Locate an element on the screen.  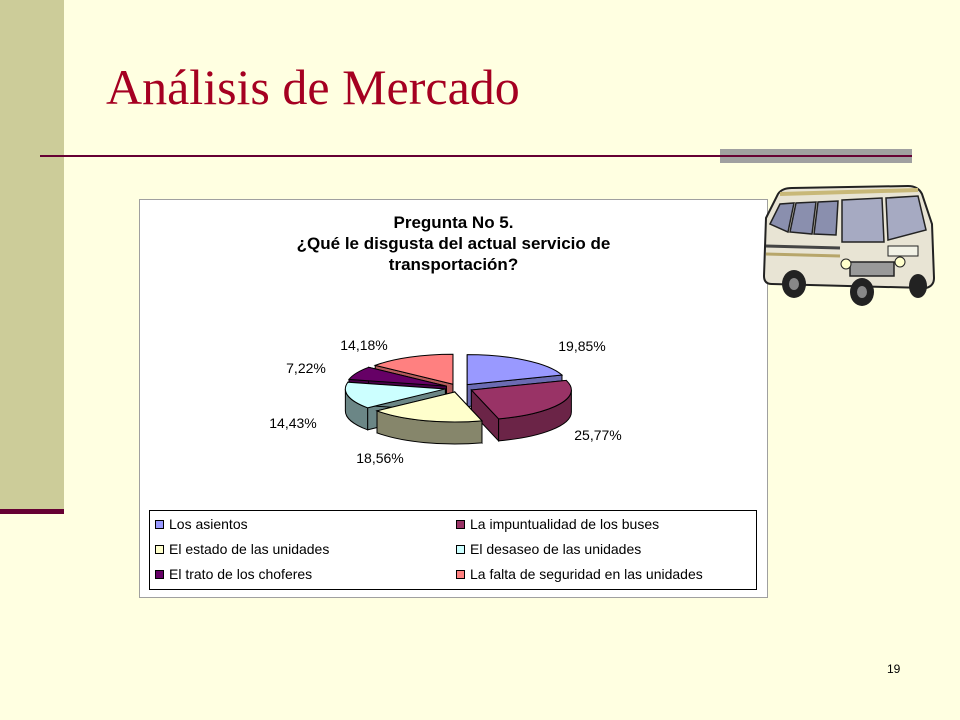
pie-data-label: 18,56% is located at coordinates (379, 458).